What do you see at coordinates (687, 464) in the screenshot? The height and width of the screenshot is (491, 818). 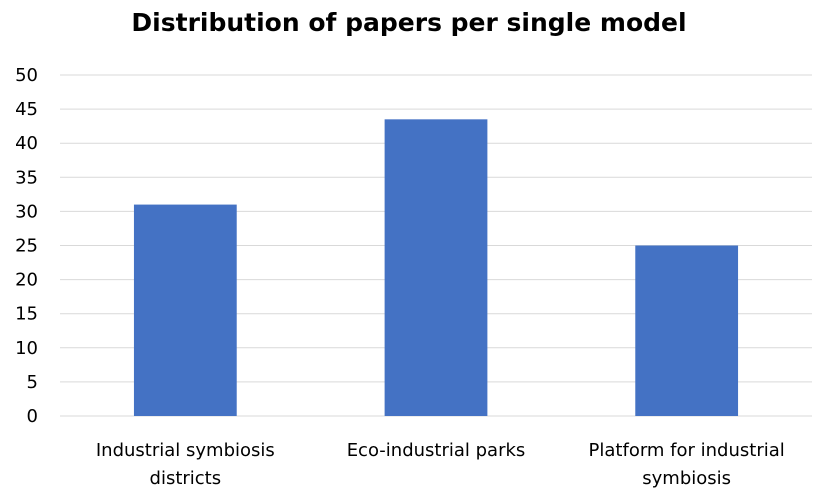 I see `x-category-label: Platform for industrial symbiosis` at bounding box center [687, 464].